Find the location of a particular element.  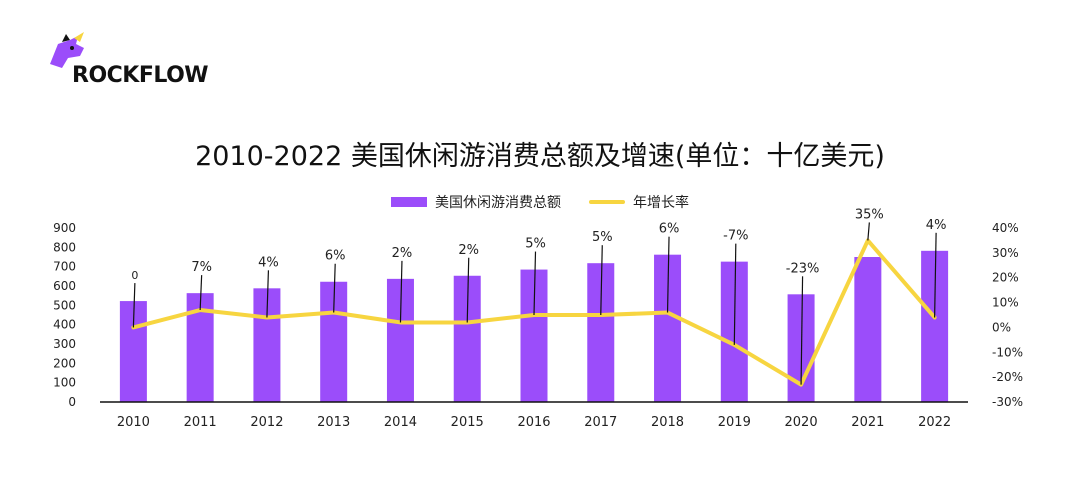

x-tick-label: 2022 is located at coordinates (934, 422).